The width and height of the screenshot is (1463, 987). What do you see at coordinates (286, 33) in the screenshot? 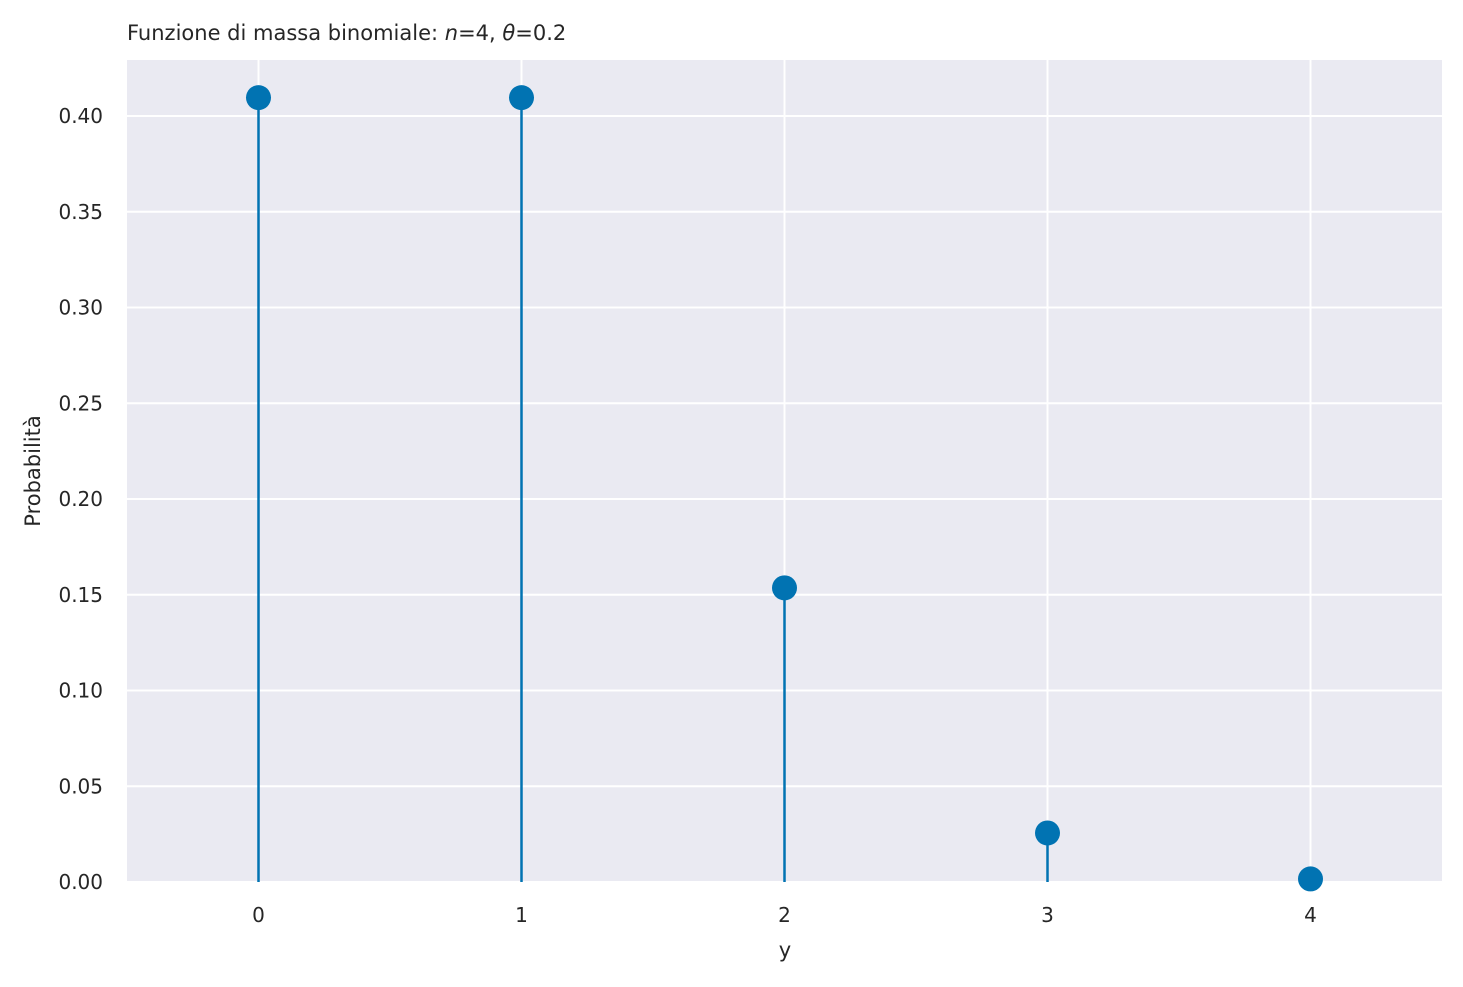
I see `title-prefix: Funzione di massa binomiale:` at bounding box center [286, 33].